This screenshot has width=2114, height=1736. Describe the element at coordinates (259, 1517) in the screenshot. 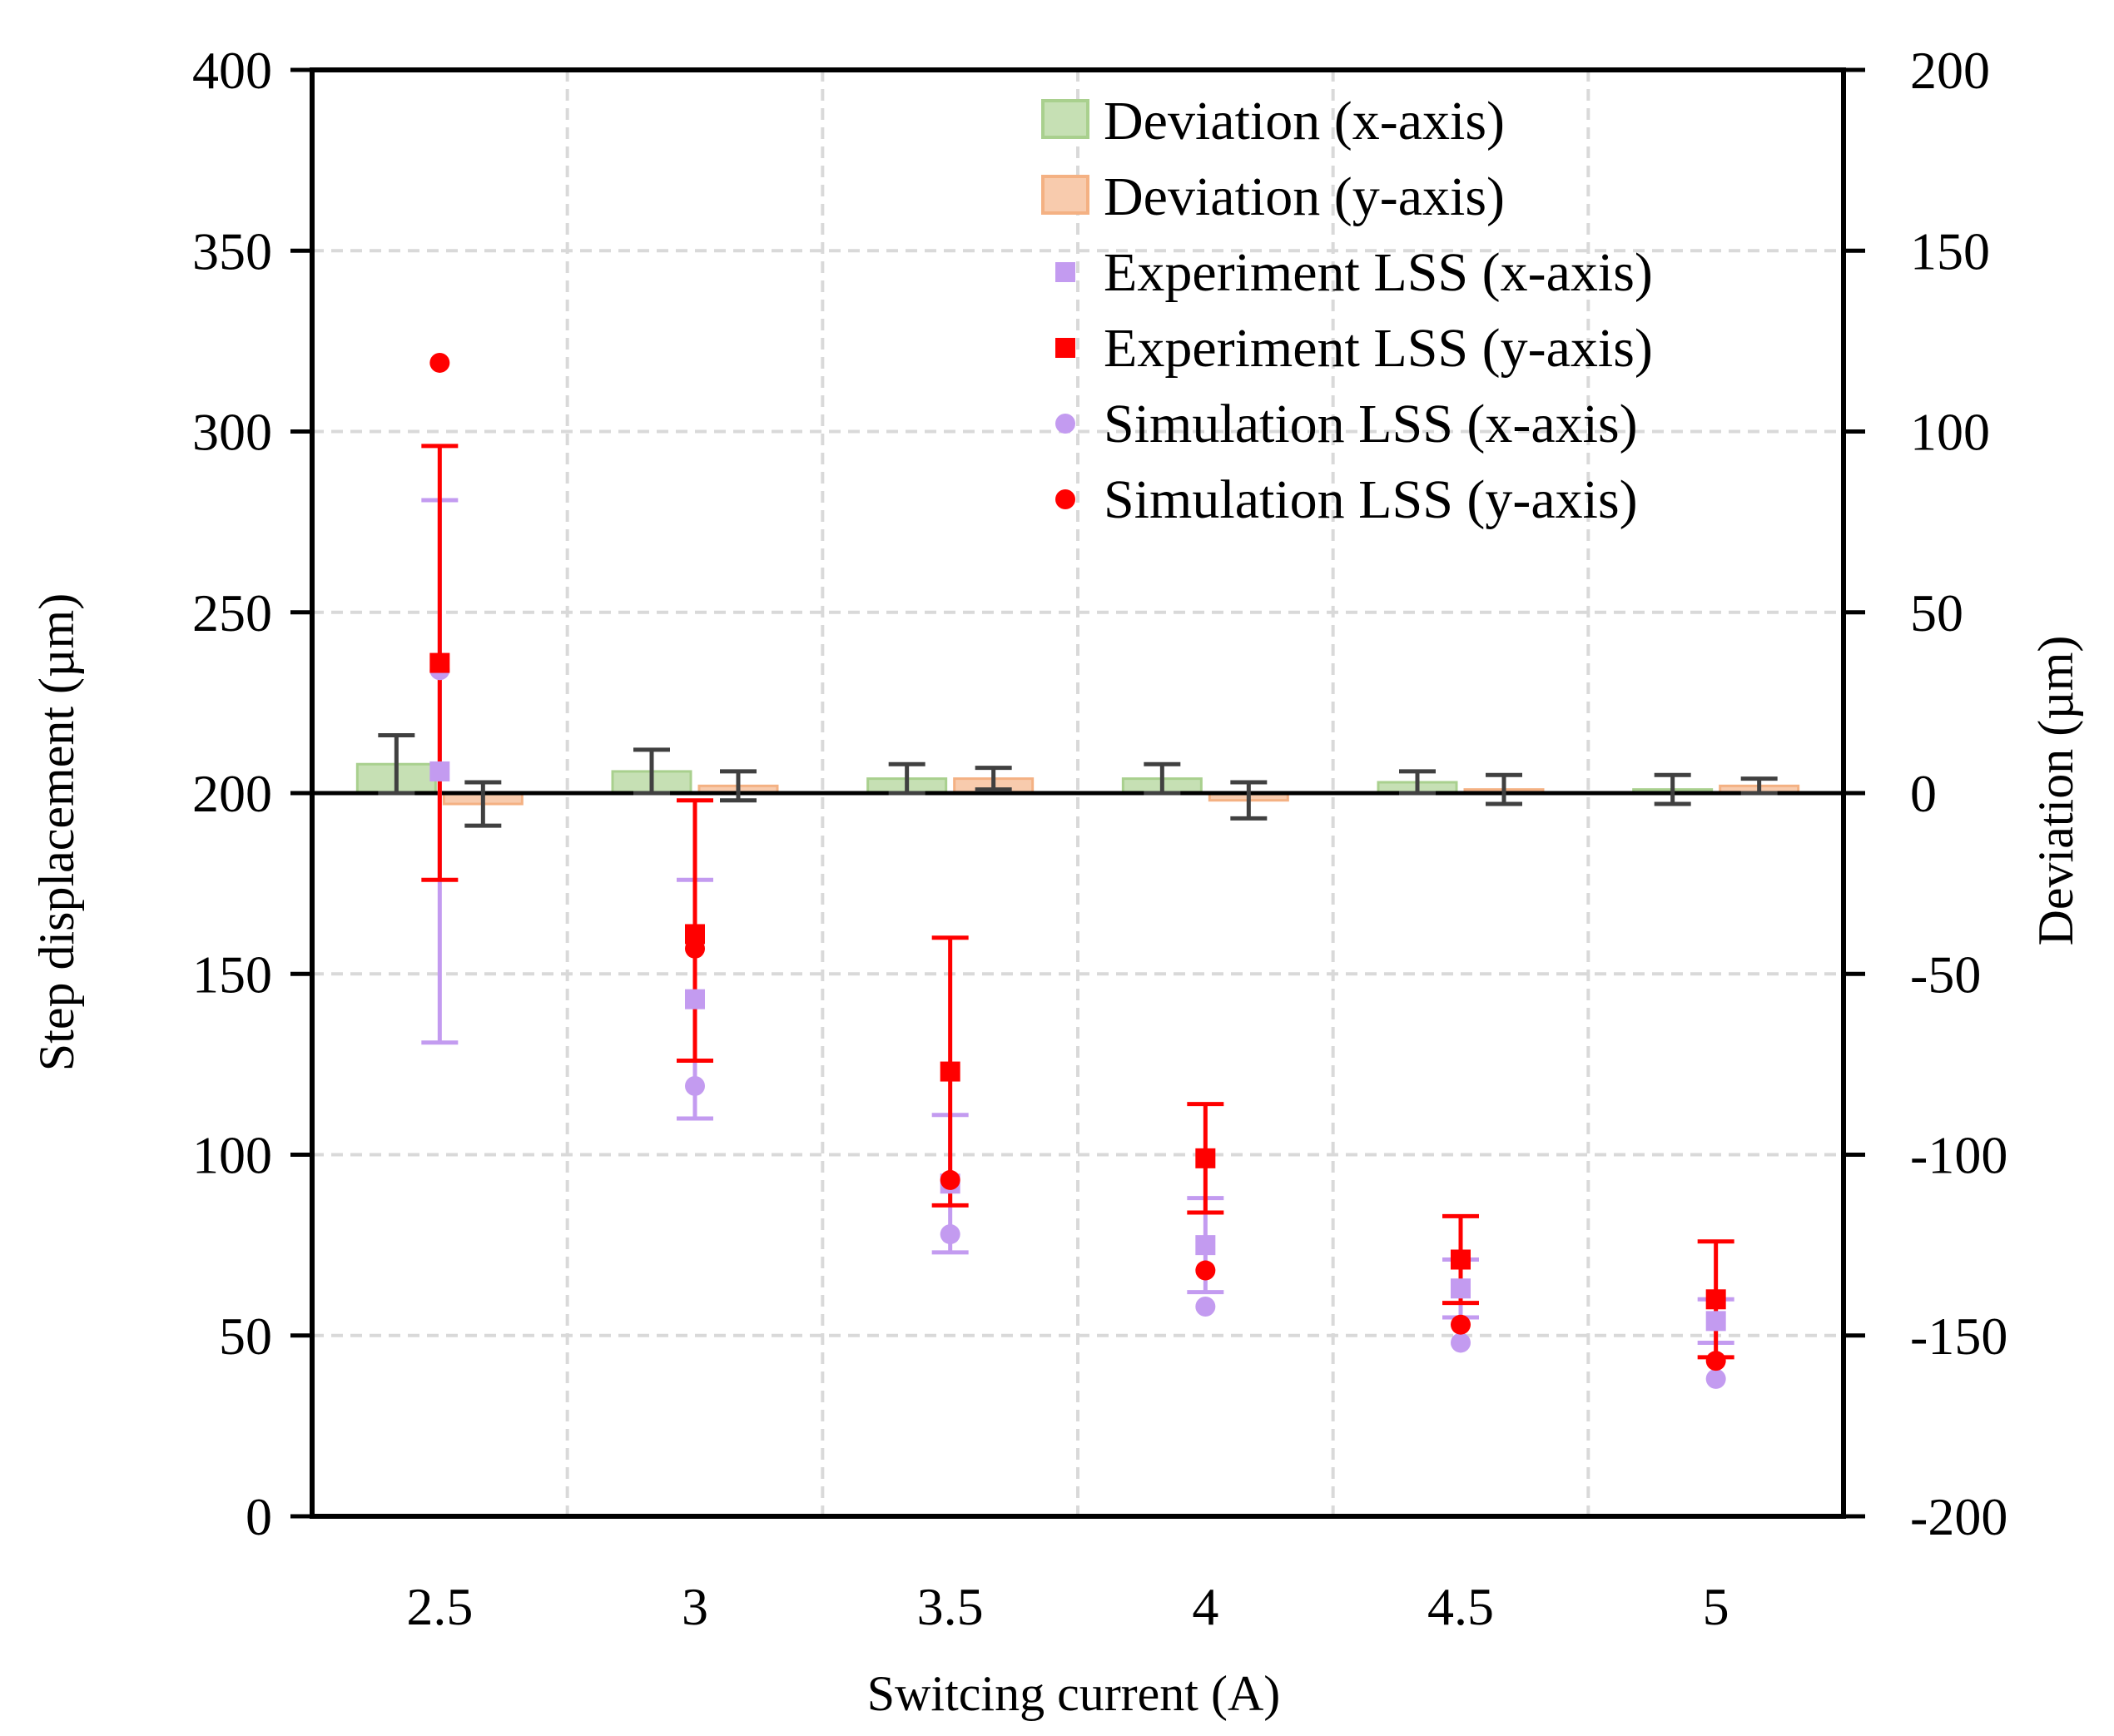

I see `left-y-tick-label: 0` at that location.